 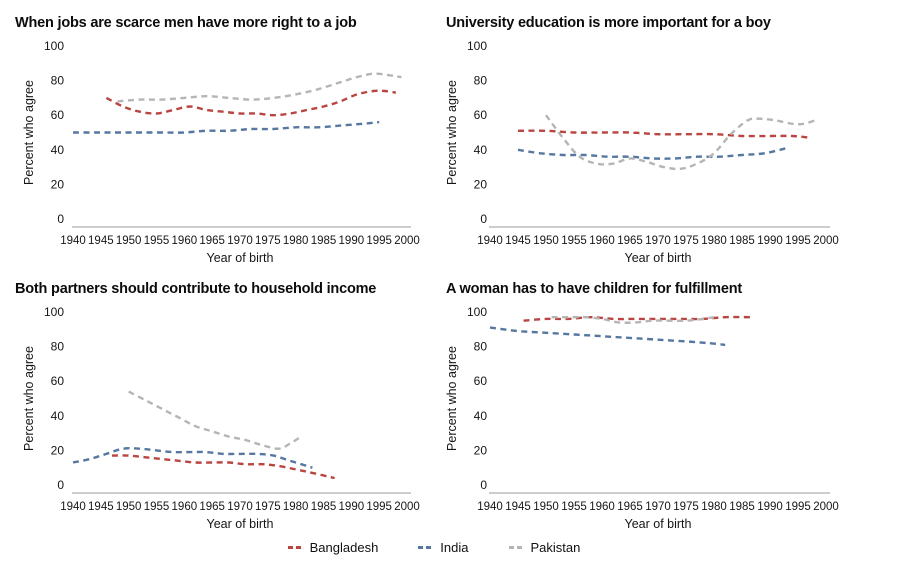 What do you see at coordinates (555, 547) in the screenshot?
I see `legend-label: Pakistan` at bounding box center [555, 547].